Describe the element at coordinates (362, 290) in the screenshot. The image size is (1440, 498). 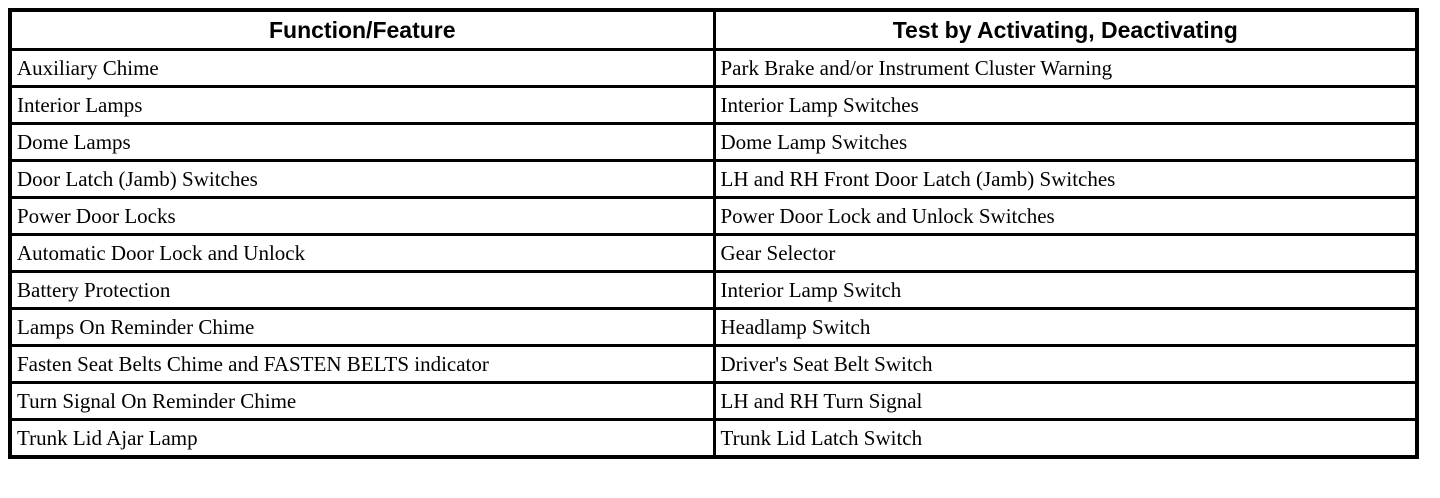
I see `function-cell: Battery Protection` at that location.